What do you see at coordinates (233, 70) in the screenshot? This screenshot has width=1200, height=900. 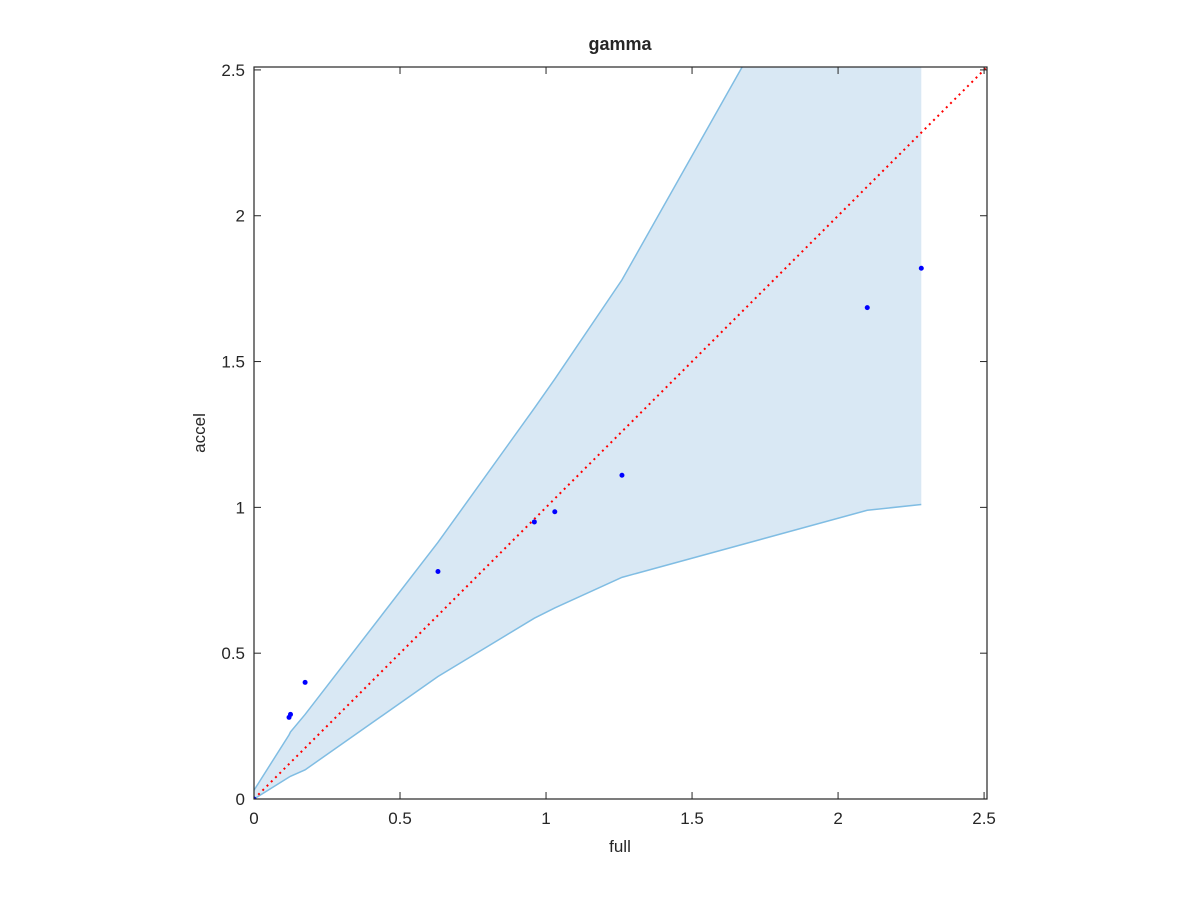 I see `y-tick-label: 2.5` at bounding box center [233, 70].